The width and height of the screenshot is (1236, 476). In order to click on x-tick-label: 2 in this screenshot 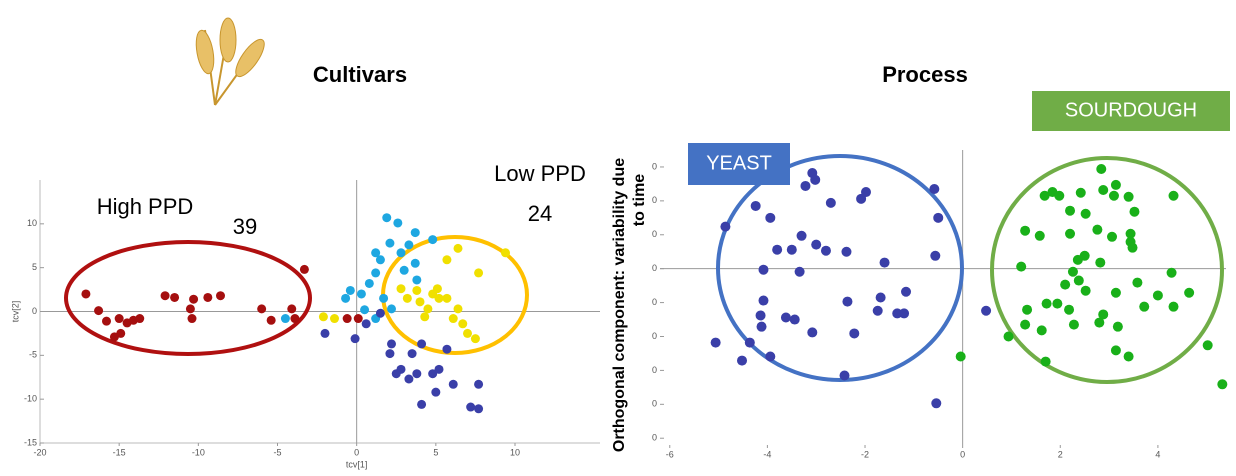, I will do `click(1060, 454)`.